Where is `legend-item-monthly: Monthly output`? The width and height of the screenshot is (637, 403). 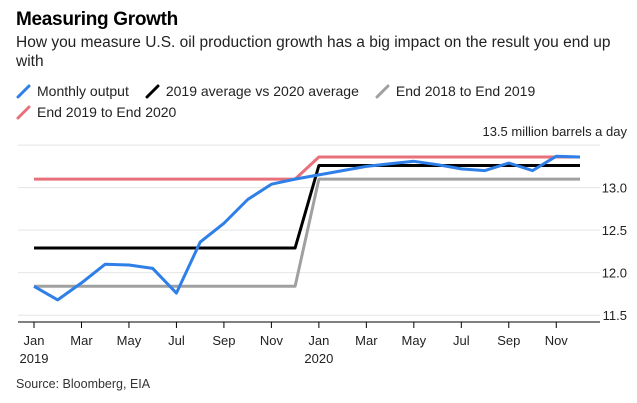 legend-item-monthly: Monthly output is located at coordinates (72, 91).